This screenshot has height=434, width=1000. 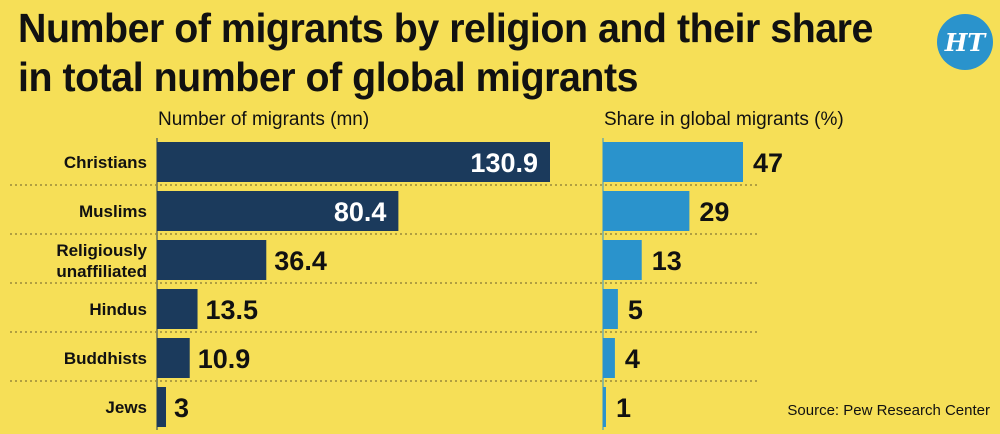 I want to click on category-label: Muslims, so click(x=113, y=211).